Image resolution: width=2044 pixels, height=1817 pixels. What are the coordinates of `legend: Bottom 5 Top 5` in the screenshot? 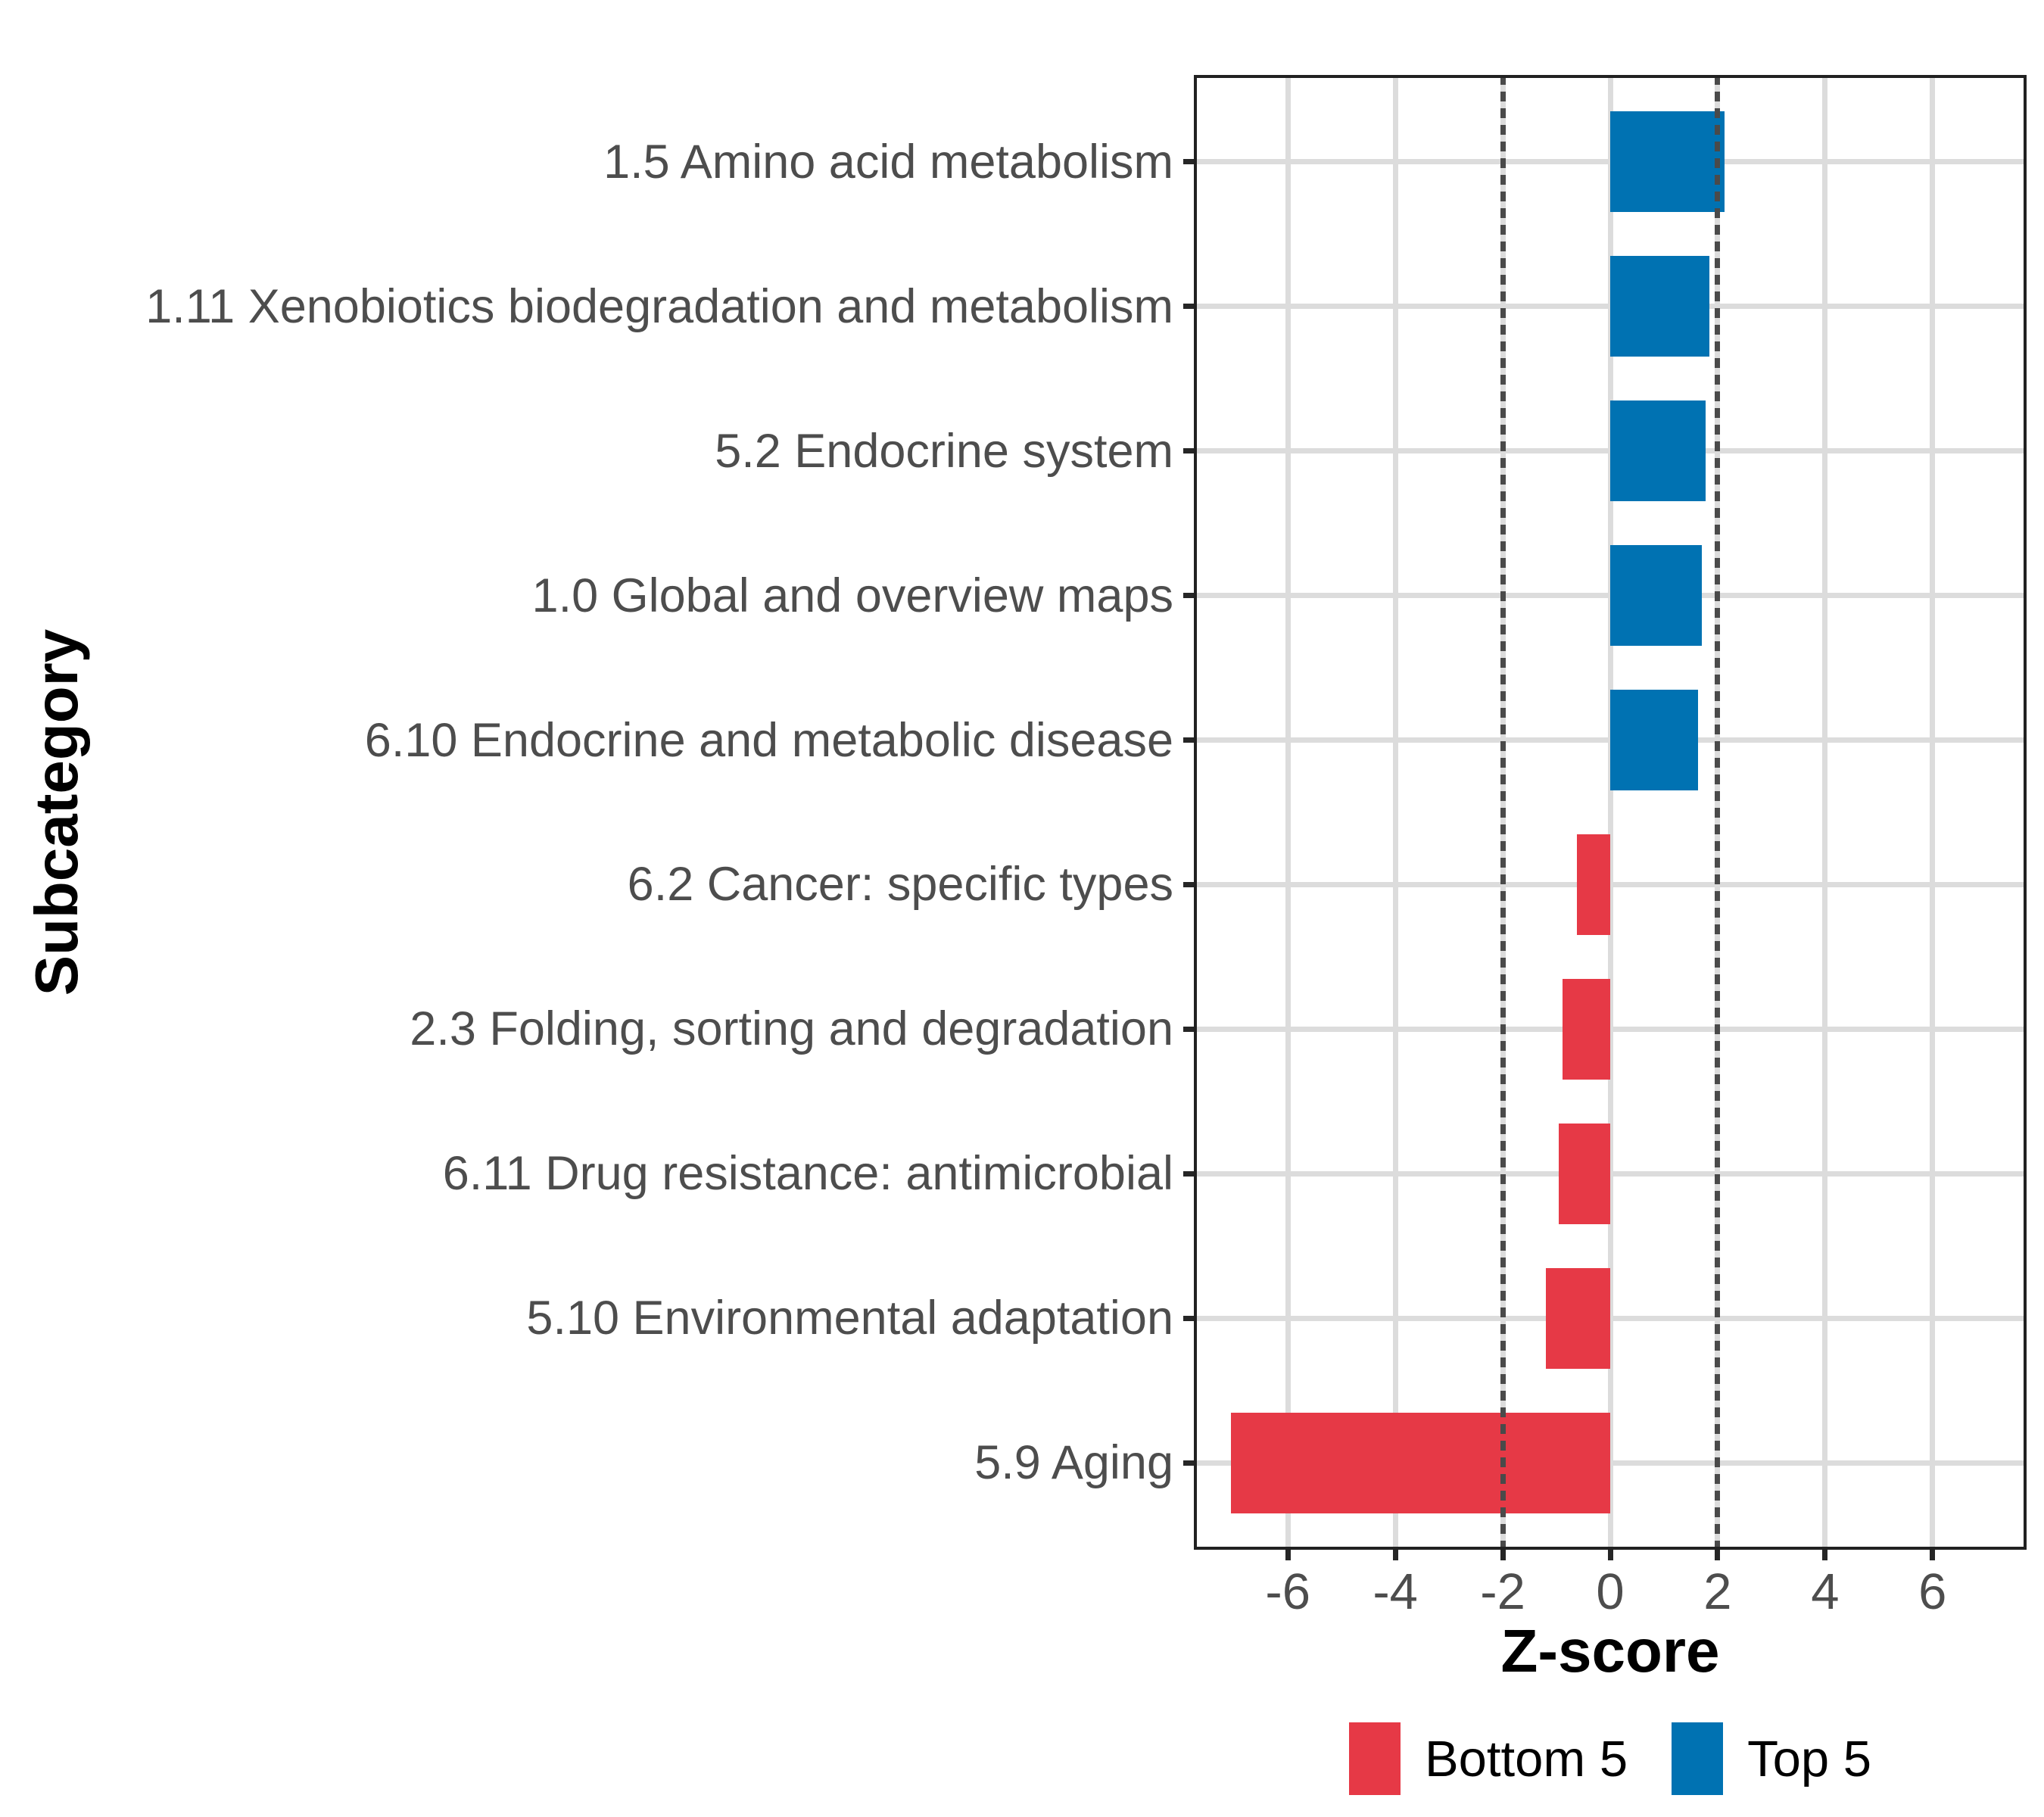 It's located at (1610, 1758).